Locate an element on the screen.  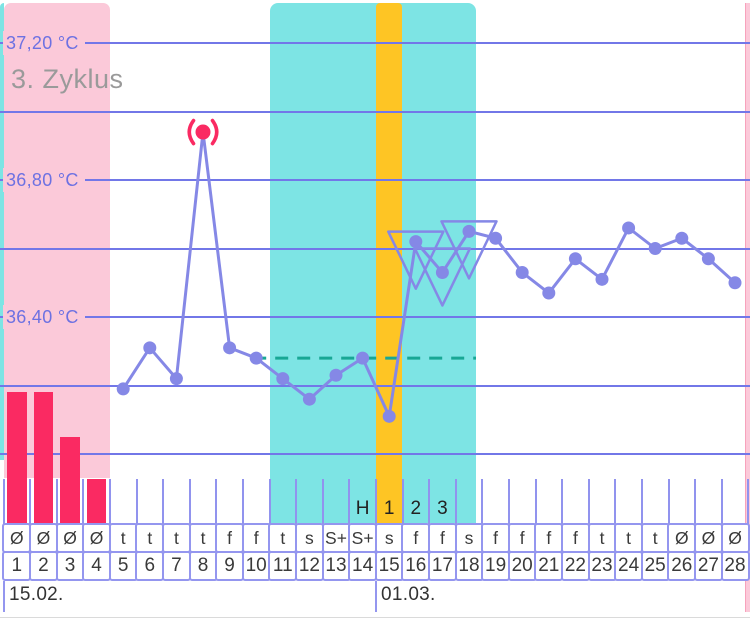
day-number-cell-10: 10 is located at coordinates (256, 566).